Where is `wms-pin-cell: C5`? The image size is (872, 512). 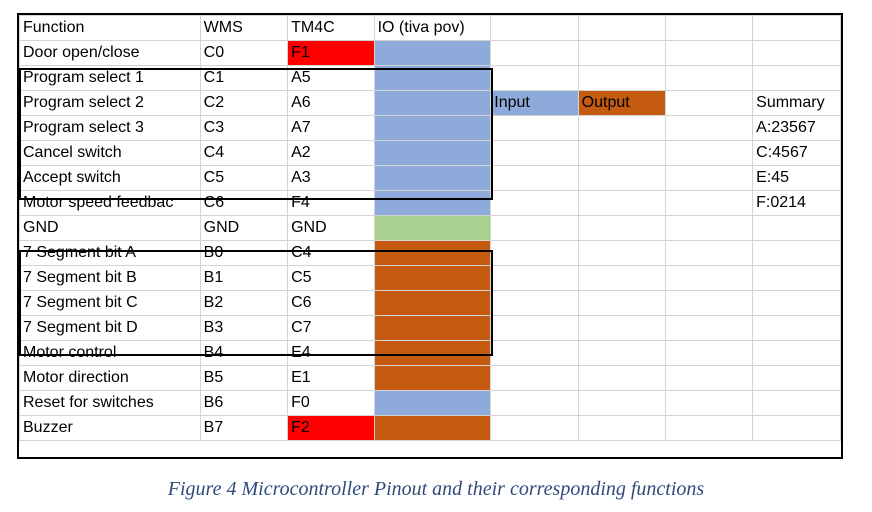 wms-pin-cell: C5 is located at coordinates (244, 178).